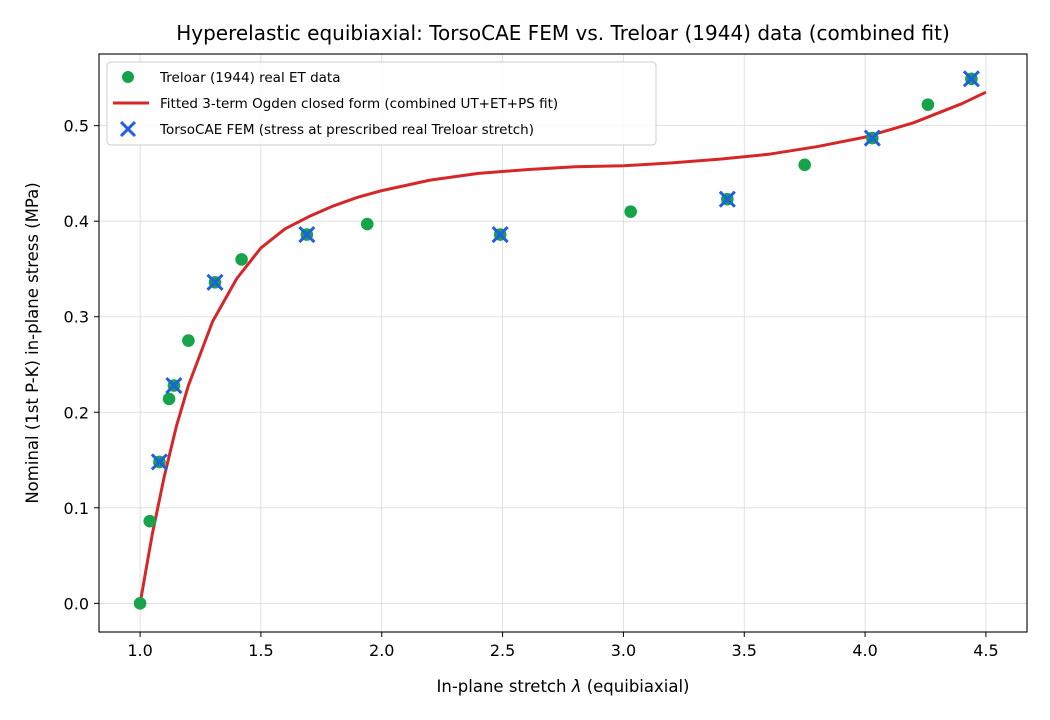 Image resolution: width=1050 pixels, height=720 pixels. What do you see at coordinates (76, 412) in the screenshot?
I see `y-tick-label: 0.2` at bounding box center [76, 412].